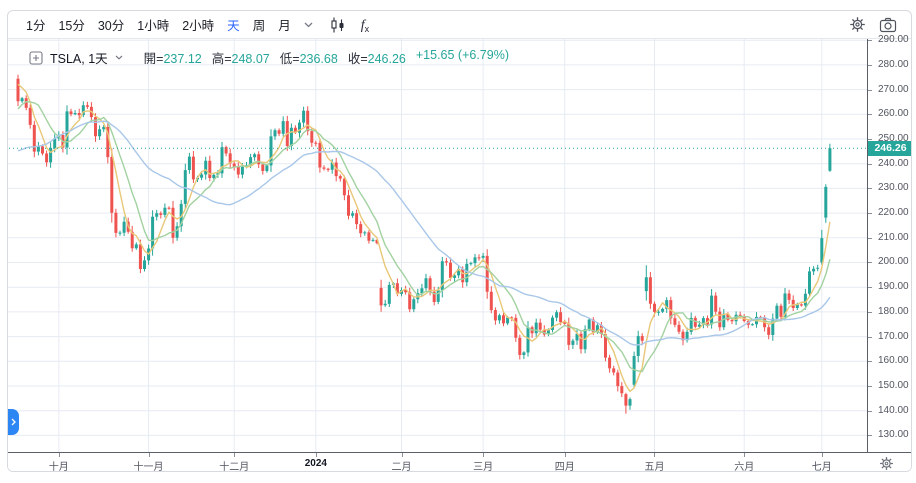 Image resolution: width=916 pixels, height=483 pixels. What do you see at coordinates (893, 385) in the screenshot?
I see `price-axis-label: 150.00` at bounding box center [893, 385].